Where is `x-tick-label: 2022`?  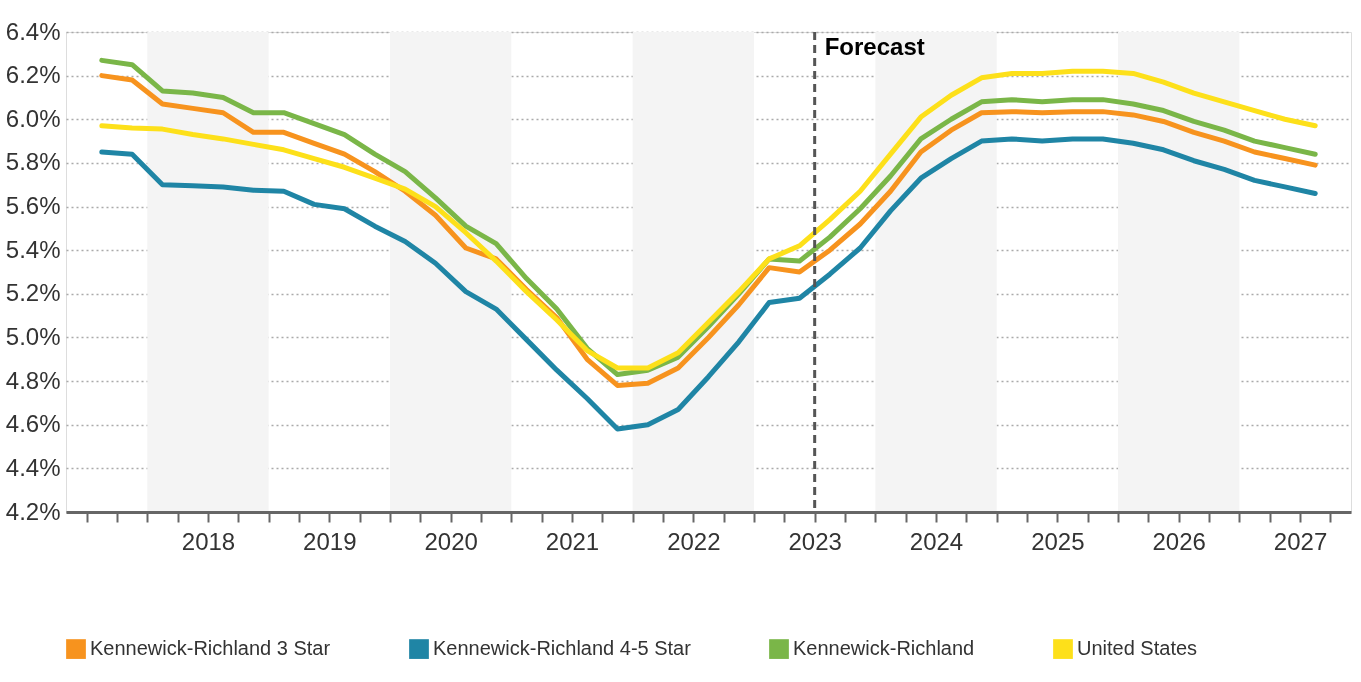 x-tick-label: 2022 is located at coordinates (694, 541).